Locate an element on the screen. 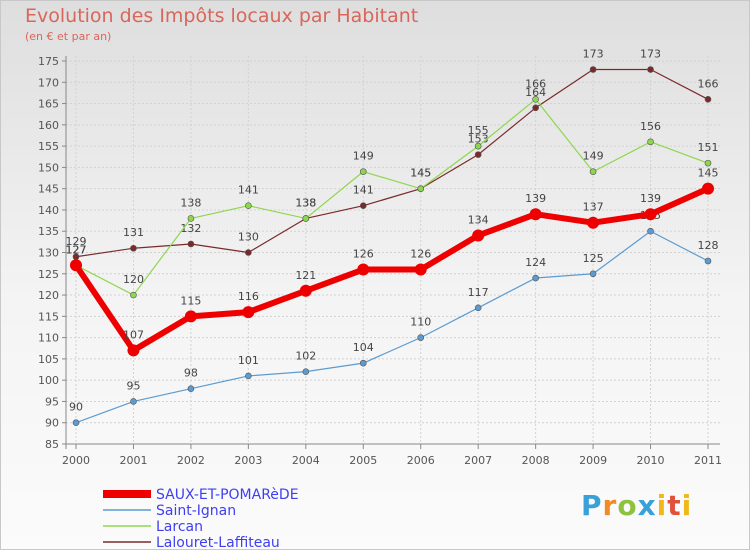  chart-title: Evolution des Impôts locaux par Habitant is located at coordinates (222, 16).